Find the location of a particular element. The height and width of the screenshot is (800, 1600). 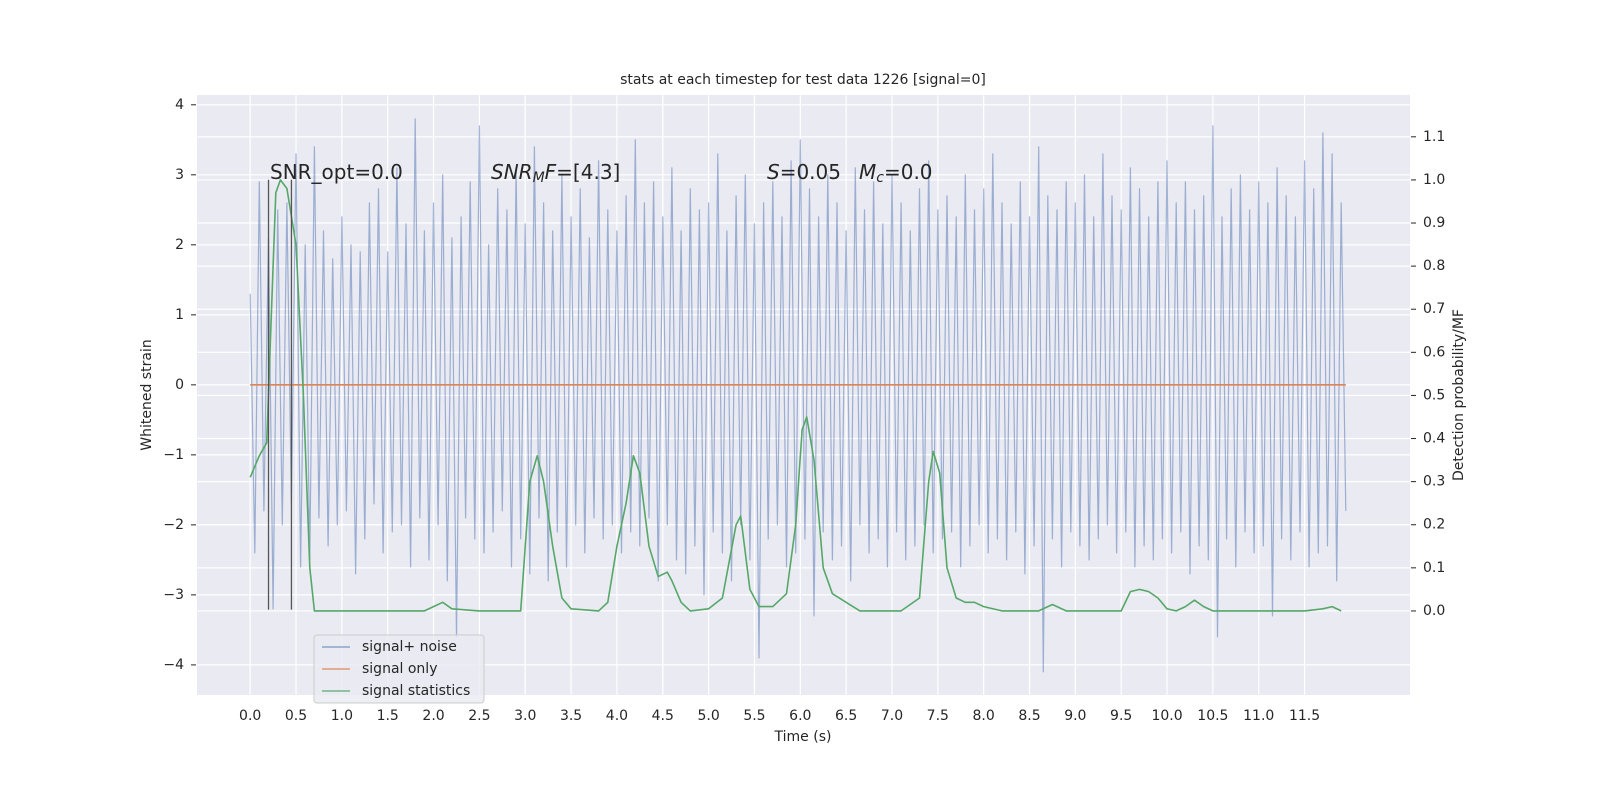

x-tick-label: 3.5 is located at coordinates (571, 716).